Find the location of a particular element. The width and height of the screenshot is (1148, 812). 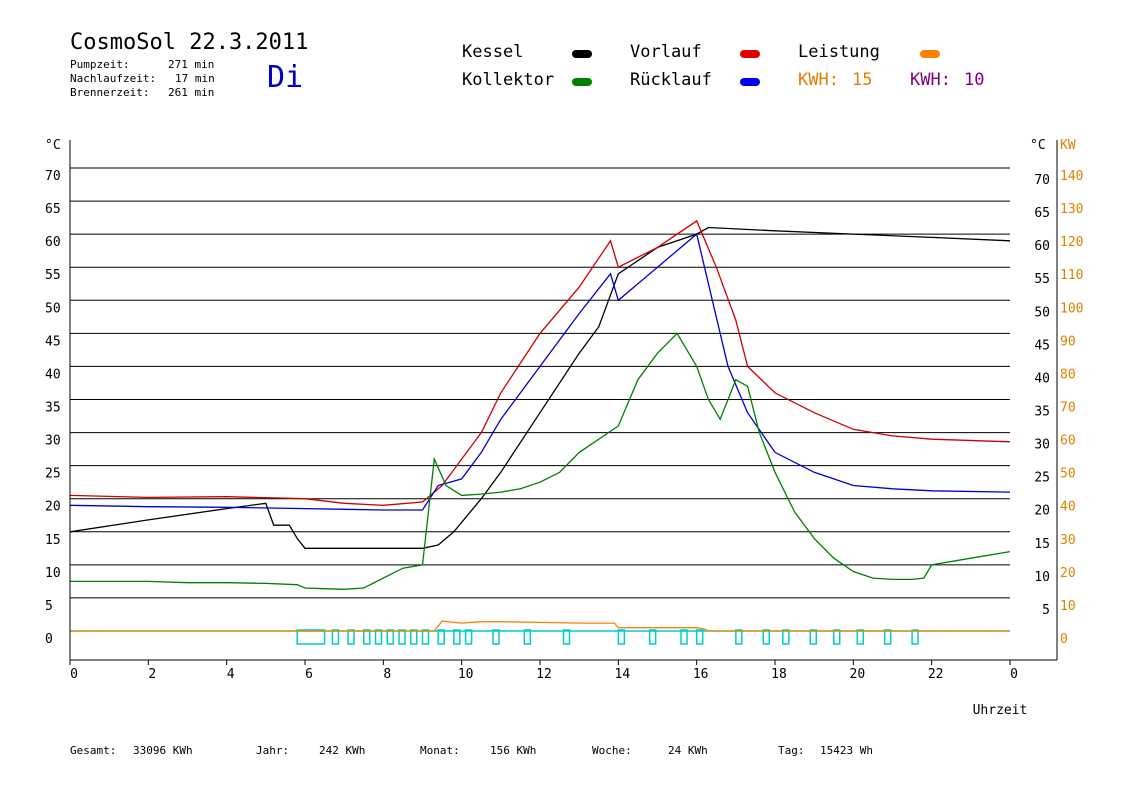

chart-title: CosmoSol 22.3.2011 is located at coordinates (189, 42).